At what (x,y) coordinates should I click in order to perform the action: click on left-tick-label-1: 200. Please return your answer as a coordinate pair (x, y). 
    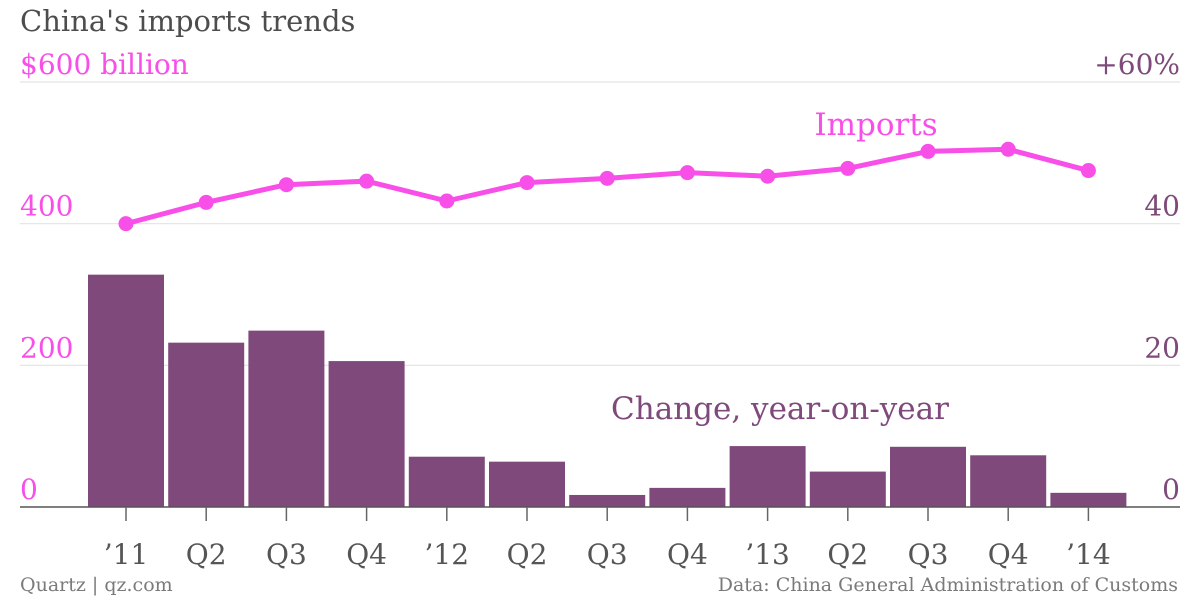
    Looking at the image, I should click on (46, 347).